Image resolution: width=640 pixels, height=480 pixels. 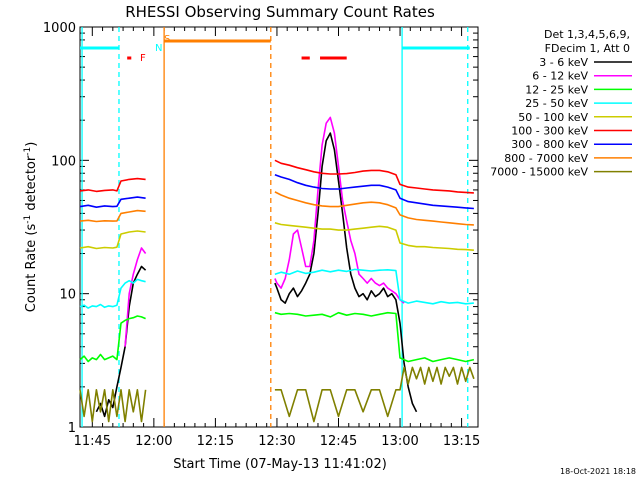 I want to click on y-axis-label-main: Count Rate (s, so click(x=31, y=268).